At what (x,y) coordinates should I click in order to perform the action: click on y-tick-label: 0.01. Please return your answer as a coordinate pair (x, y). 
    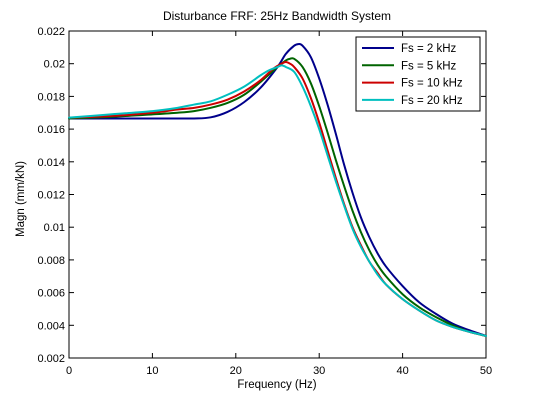
    Looking at the image, I should click on (54, 228).